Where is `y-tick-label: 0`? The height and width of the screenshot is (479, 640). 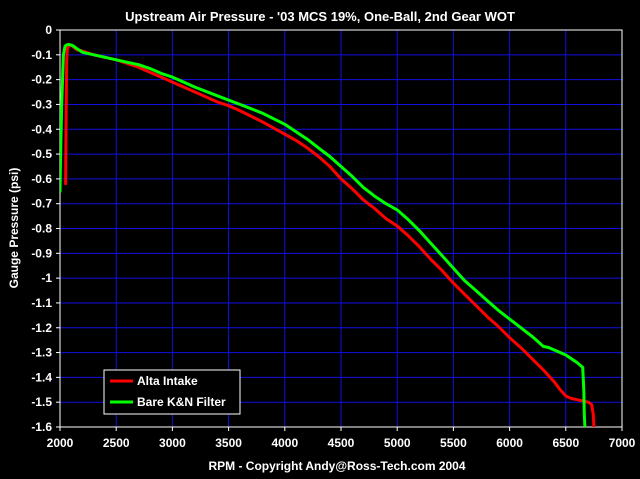
y-tick-label: 0 is located at coordinates (48, 30).